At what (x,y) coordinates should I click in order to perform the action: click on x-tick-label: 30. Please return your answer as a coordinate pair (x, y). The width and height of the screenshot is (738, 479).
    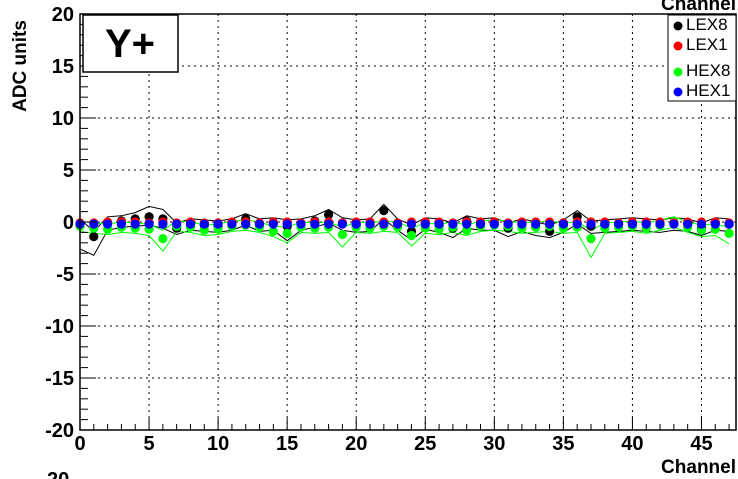
    Looking at the image, I should click on (494, 444).